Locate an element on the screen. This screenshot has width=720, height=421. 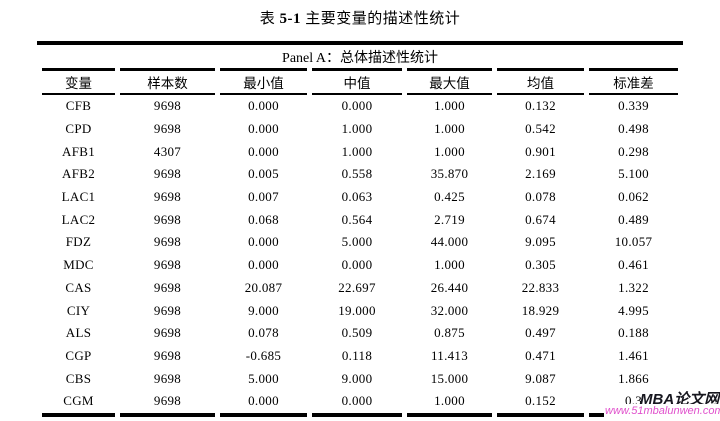
value-cell: 26.440 is located at coordinates (449, 287).